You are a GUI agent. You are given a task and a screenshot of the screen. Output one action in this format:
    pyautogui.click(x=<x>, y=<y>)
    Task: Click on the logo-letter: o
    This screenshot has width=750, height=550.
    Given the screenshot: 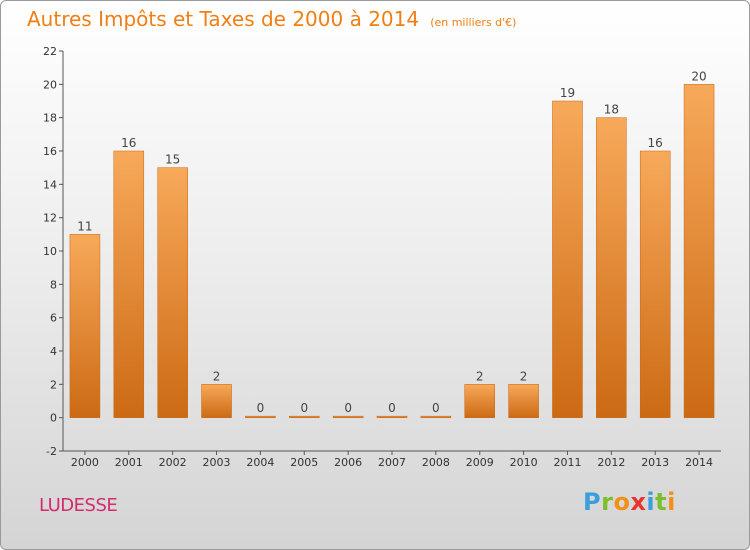 What is the action you would take?
    pyautogui.click(x=622, y=502)
    